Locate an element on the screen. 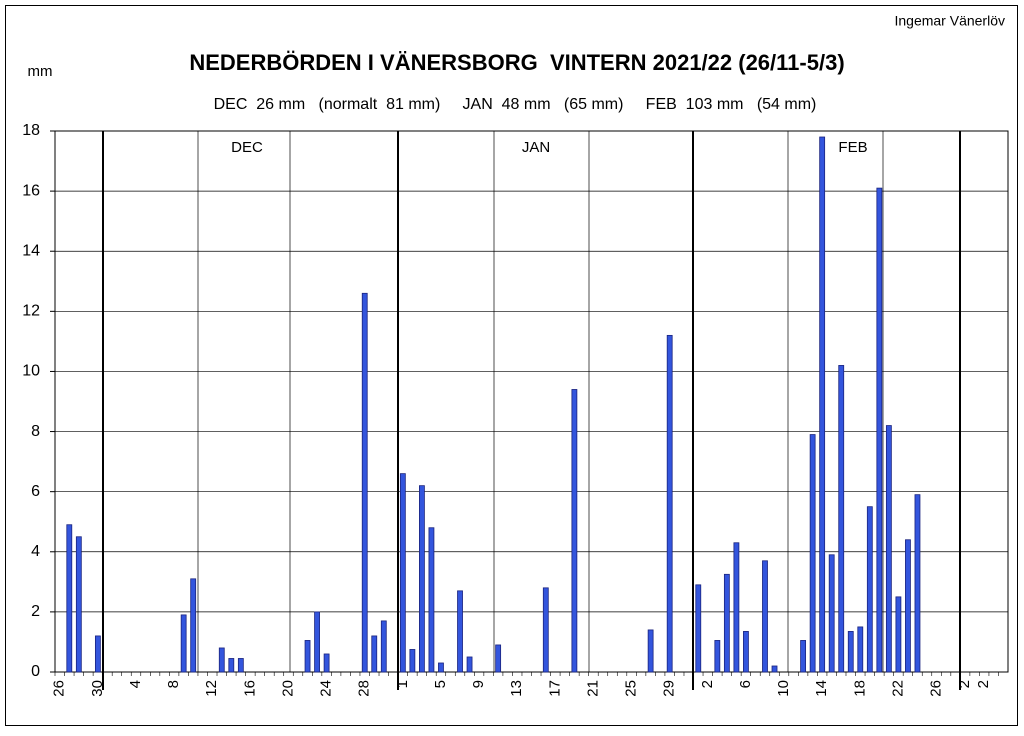  x-tick-label: 28 is located at coordinates (364, 688).